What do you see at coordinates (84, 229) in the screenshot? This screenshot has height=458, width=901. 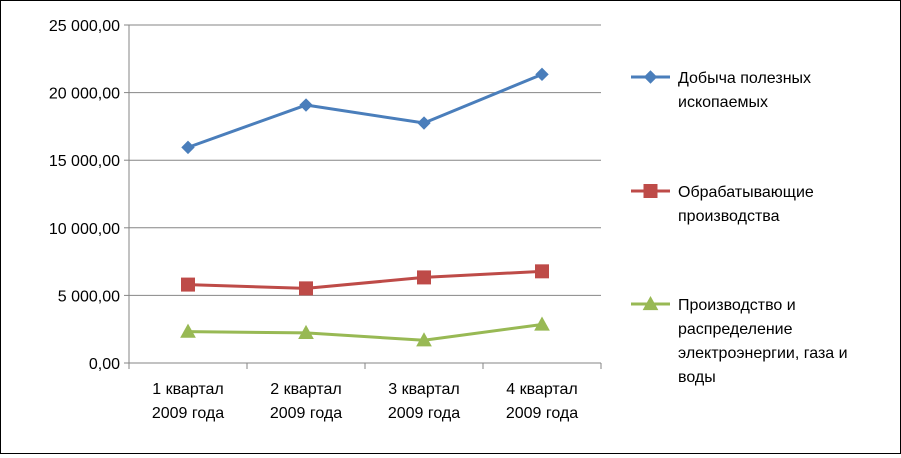 I see `y-tick-label: 10 000,00` at bounding box center [84, 229].